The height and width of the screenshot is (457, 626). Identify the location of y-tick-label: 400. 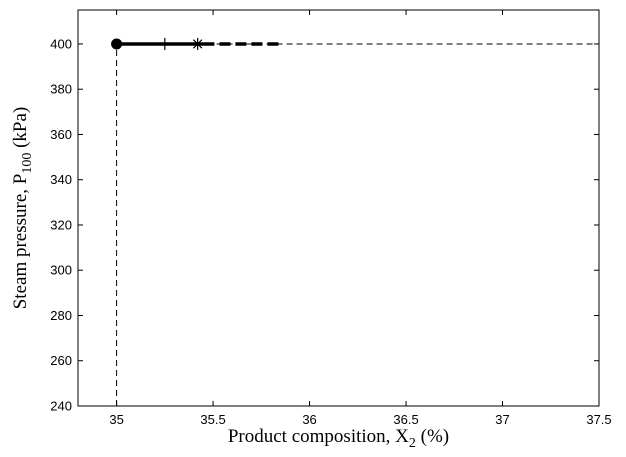
(61, 43).